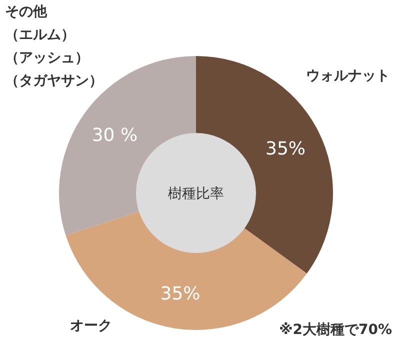 The height and width of the screenshot is (339, 395). What do you see at coordinates (335, 330) in the screenshot?
I see `text: ※2大樹種で70%` at bounding box center [335, 330].